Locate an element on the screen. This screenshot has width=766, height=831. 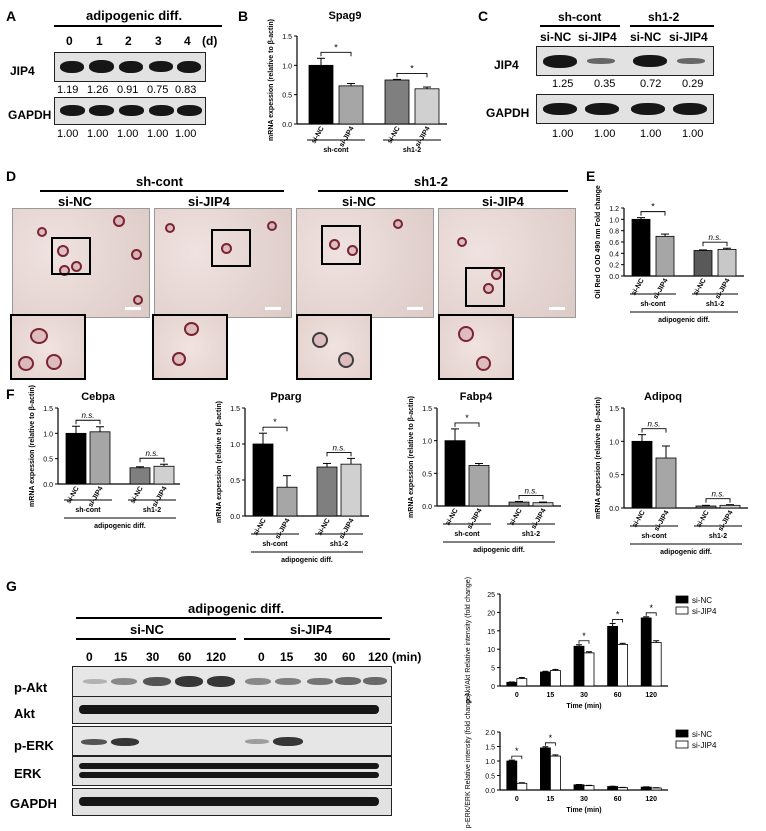
time-label: 30 is located at coordinates (153, 657).